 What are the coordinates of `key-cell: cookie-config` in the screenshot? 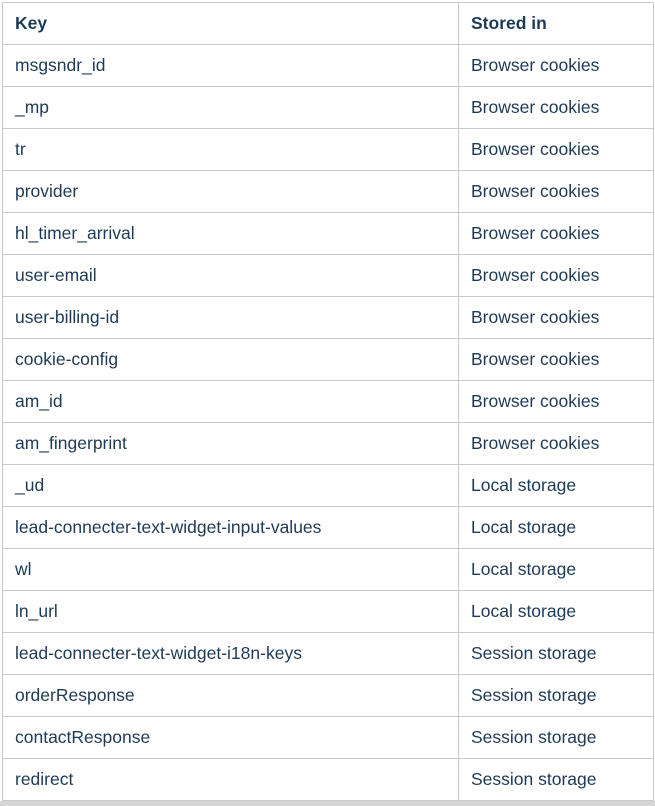 It's located at (230, 359).